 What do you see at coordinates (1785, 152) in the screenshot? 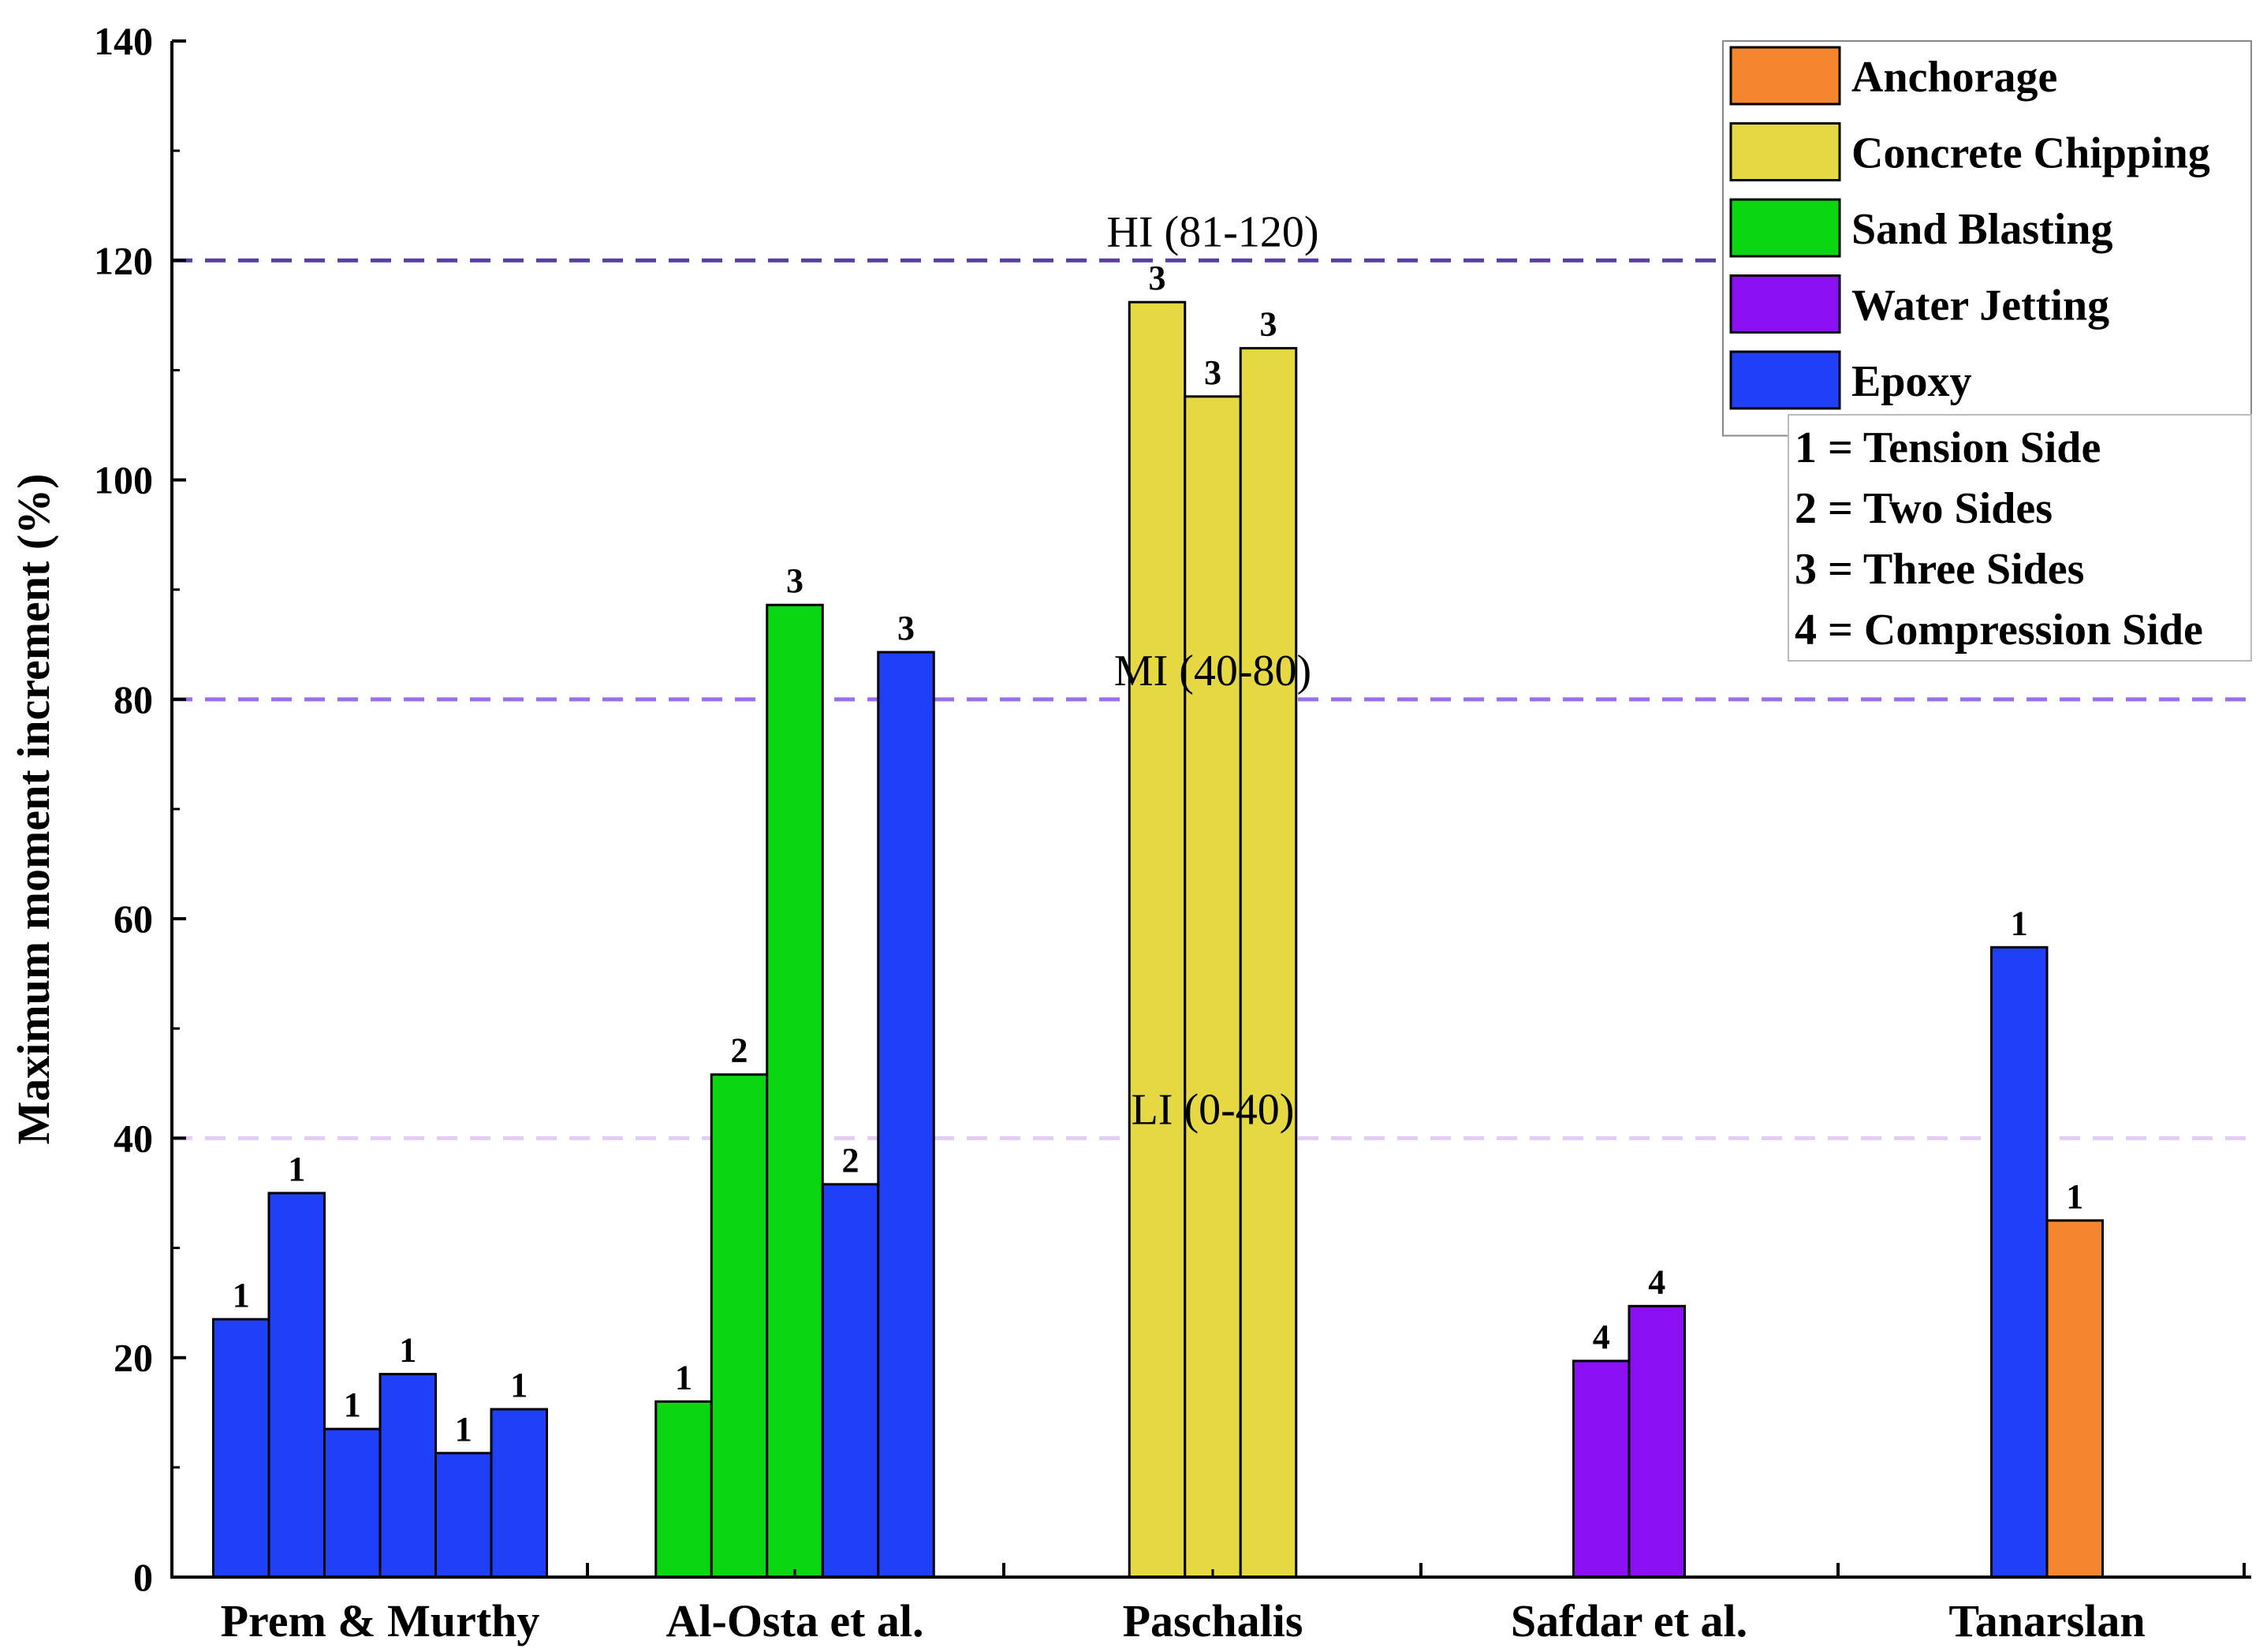
I see `legend-swatch-concrete-chipping` at bounding box center [1785, 152].